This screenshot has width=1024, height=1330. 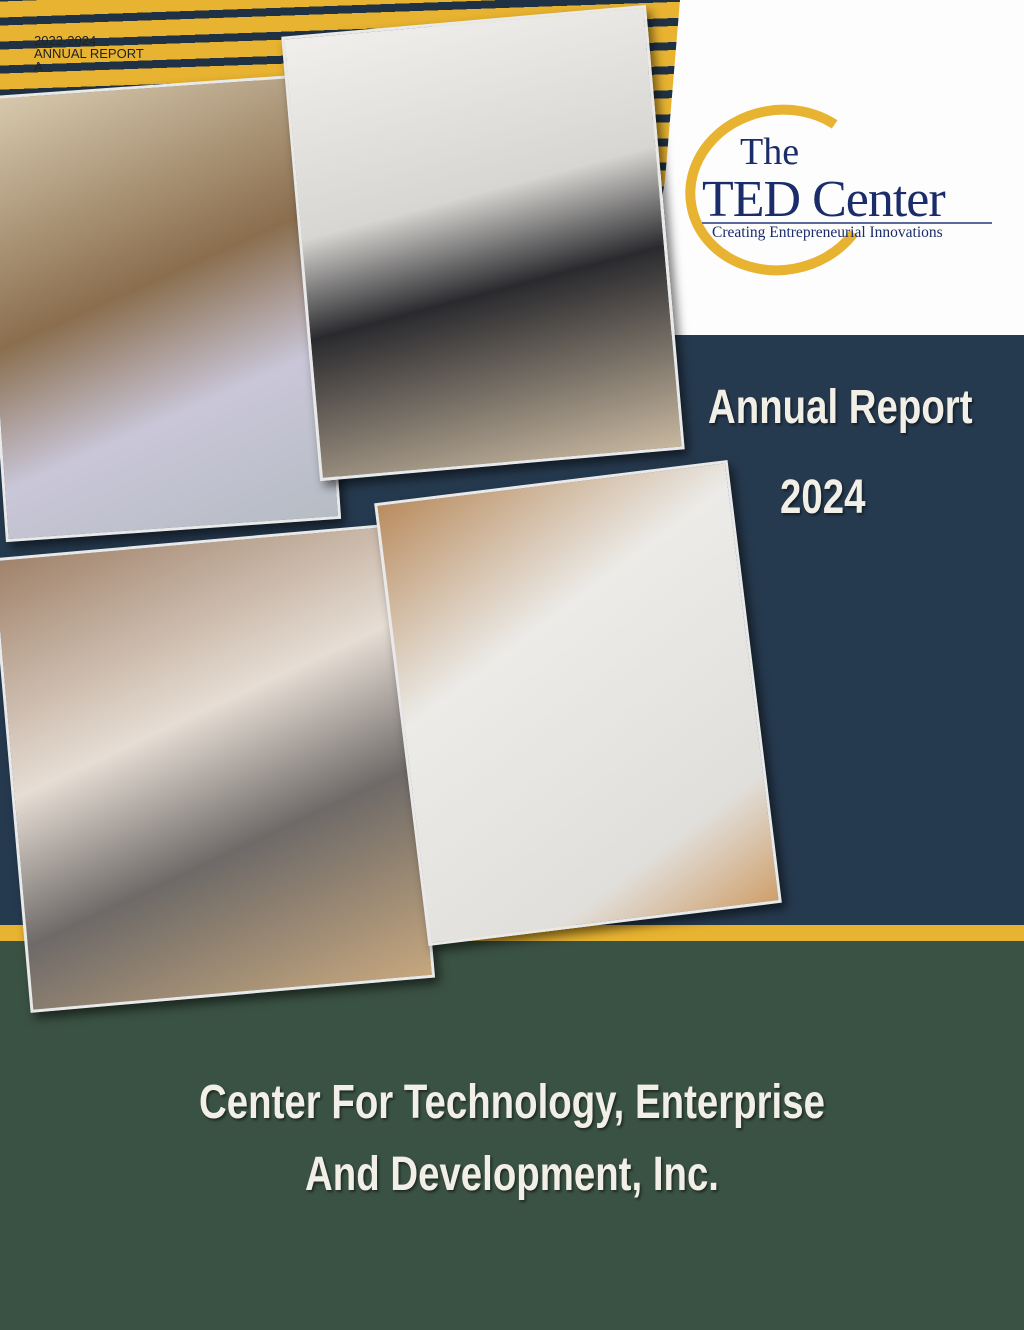 I want to click on logo-panel, so click(x=832, y=167).